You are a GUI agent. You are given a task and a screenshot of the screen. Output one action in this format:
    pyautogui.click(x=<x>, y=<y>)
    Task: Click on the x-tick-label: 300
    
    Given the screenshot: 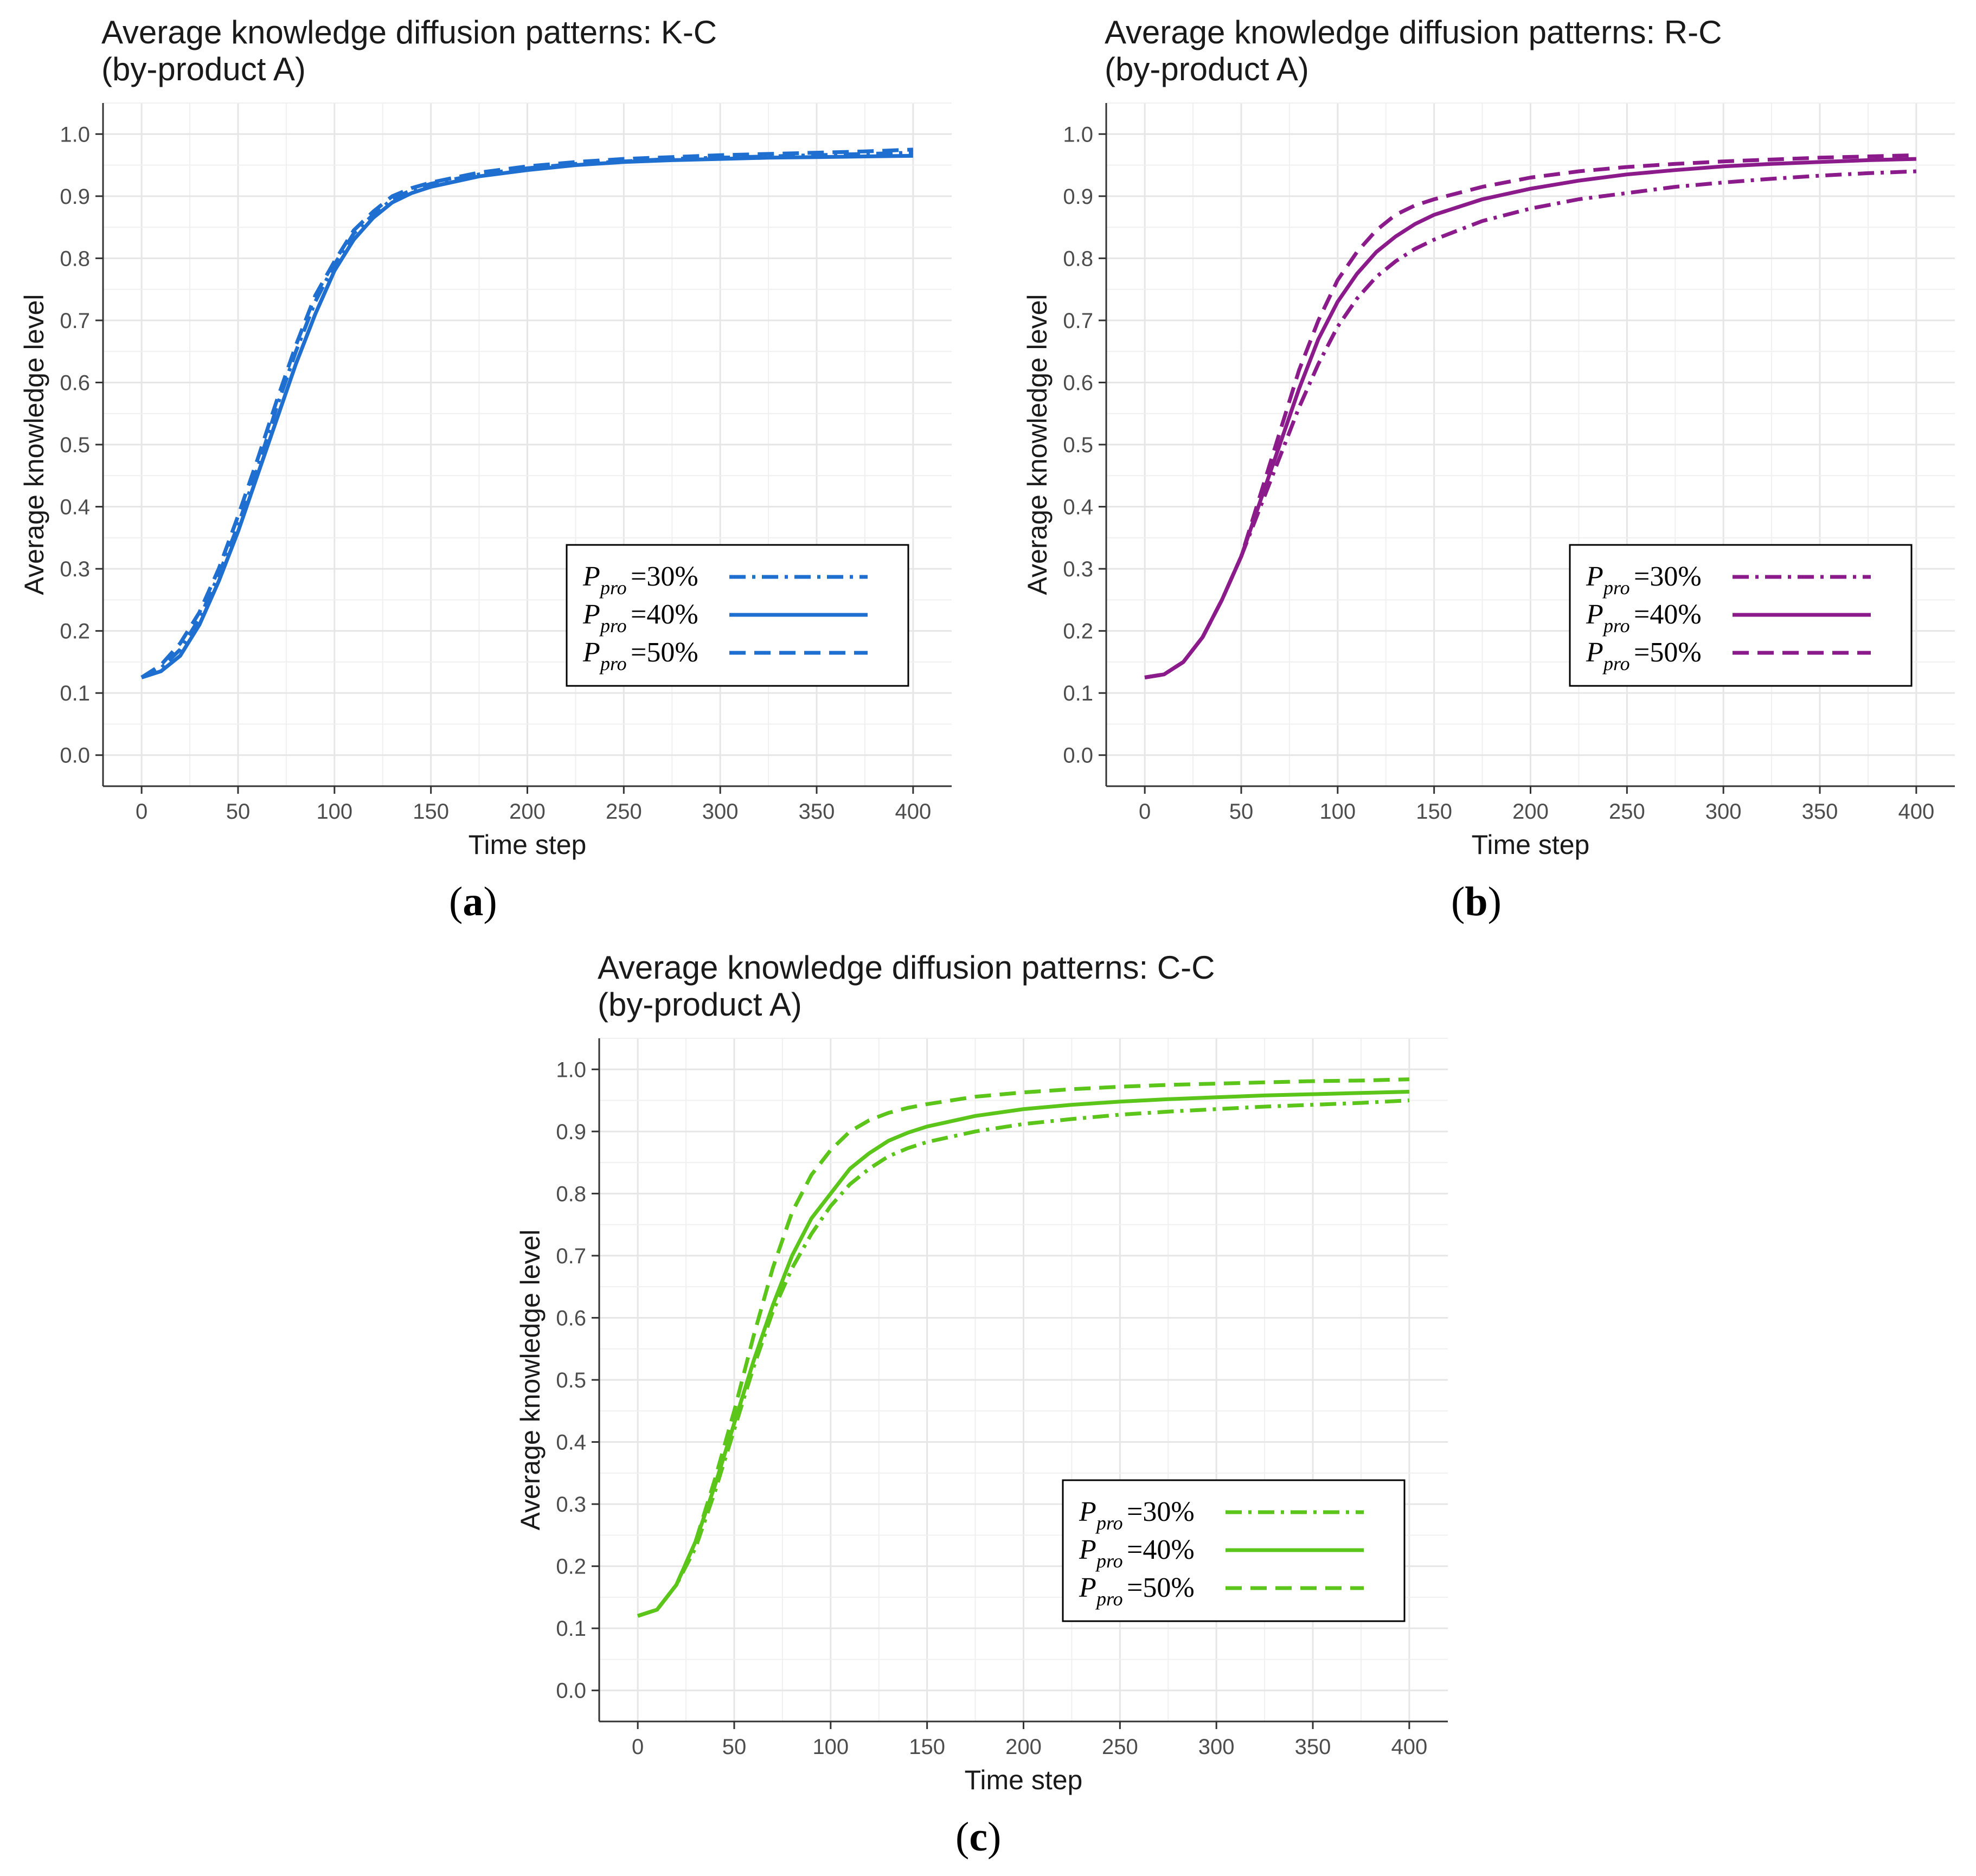 What is the action you would take?
    pyautogui.click(x=721, y=812)
    